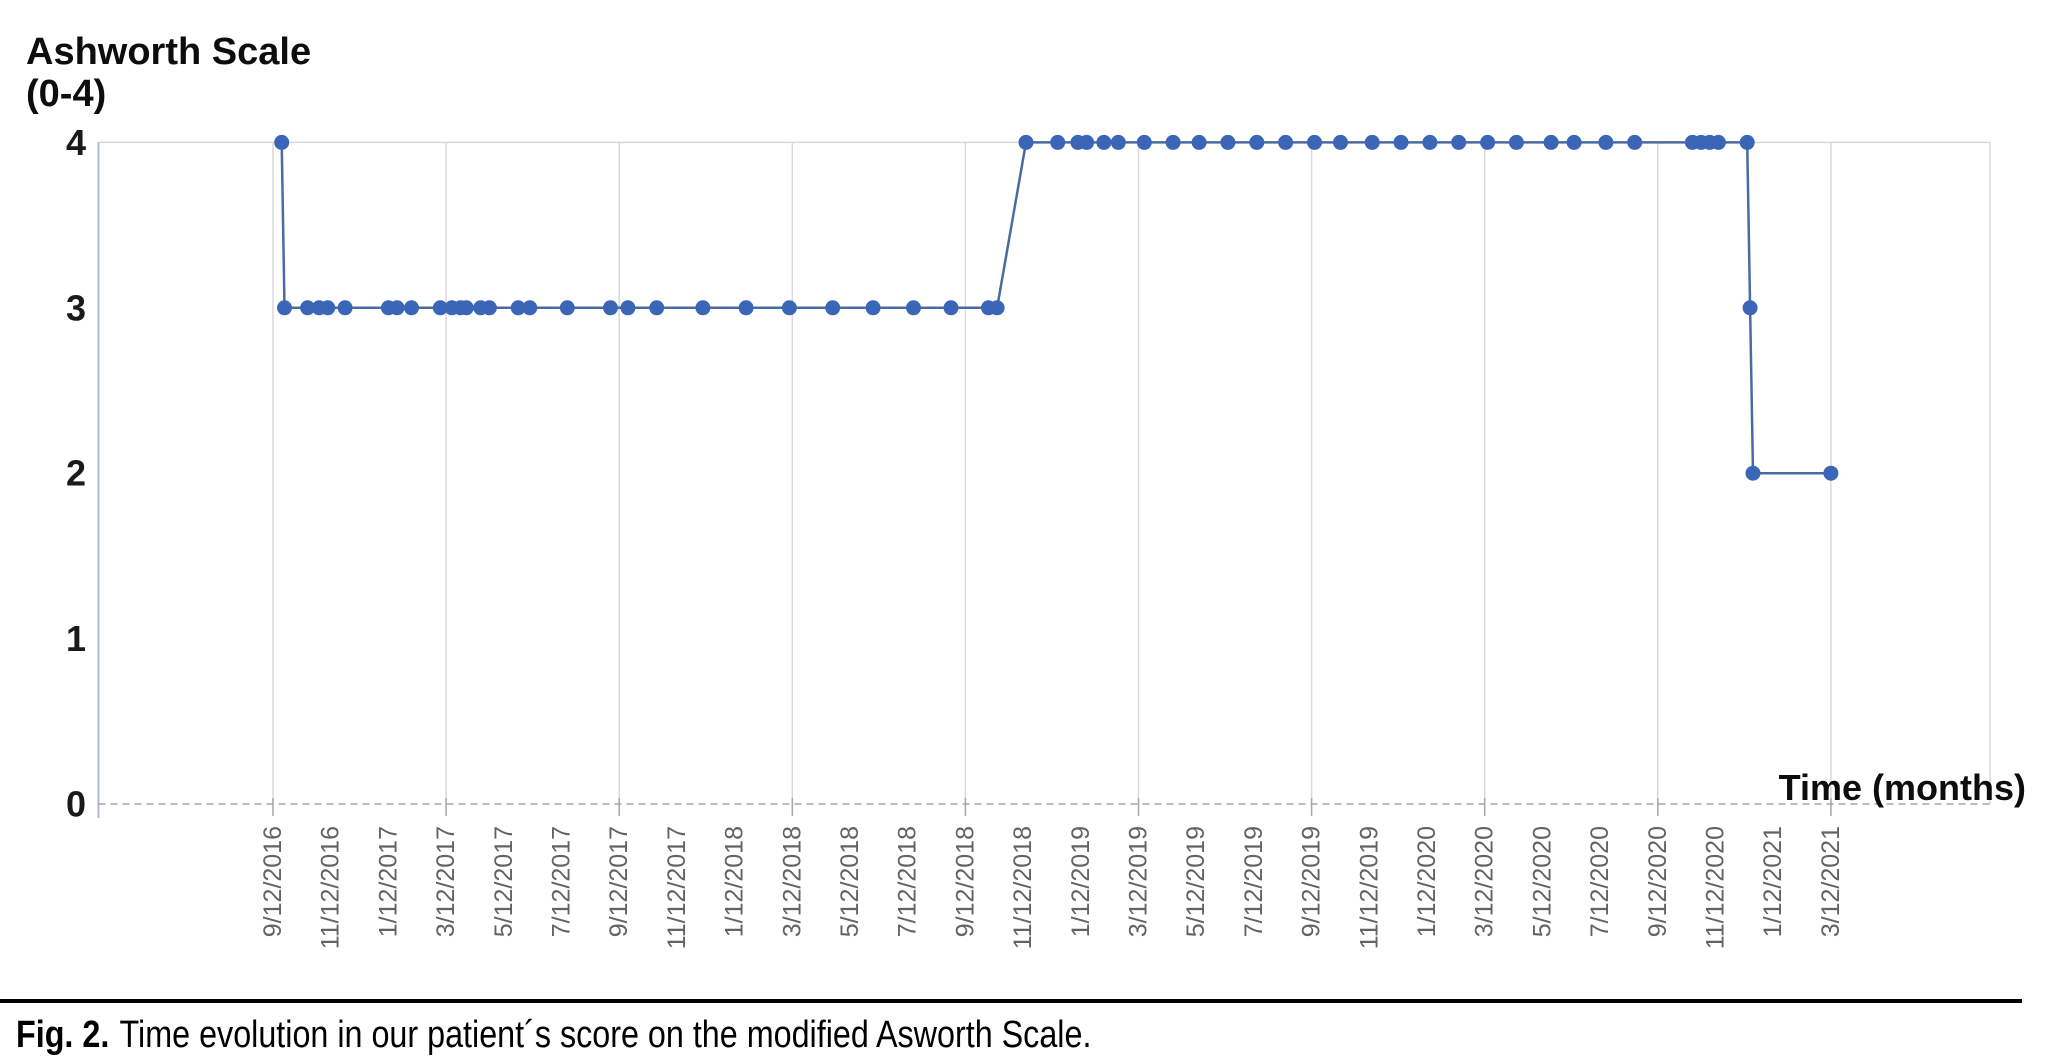  I want to click on x-tick-label: 3/12/2018, so click(792, 881).